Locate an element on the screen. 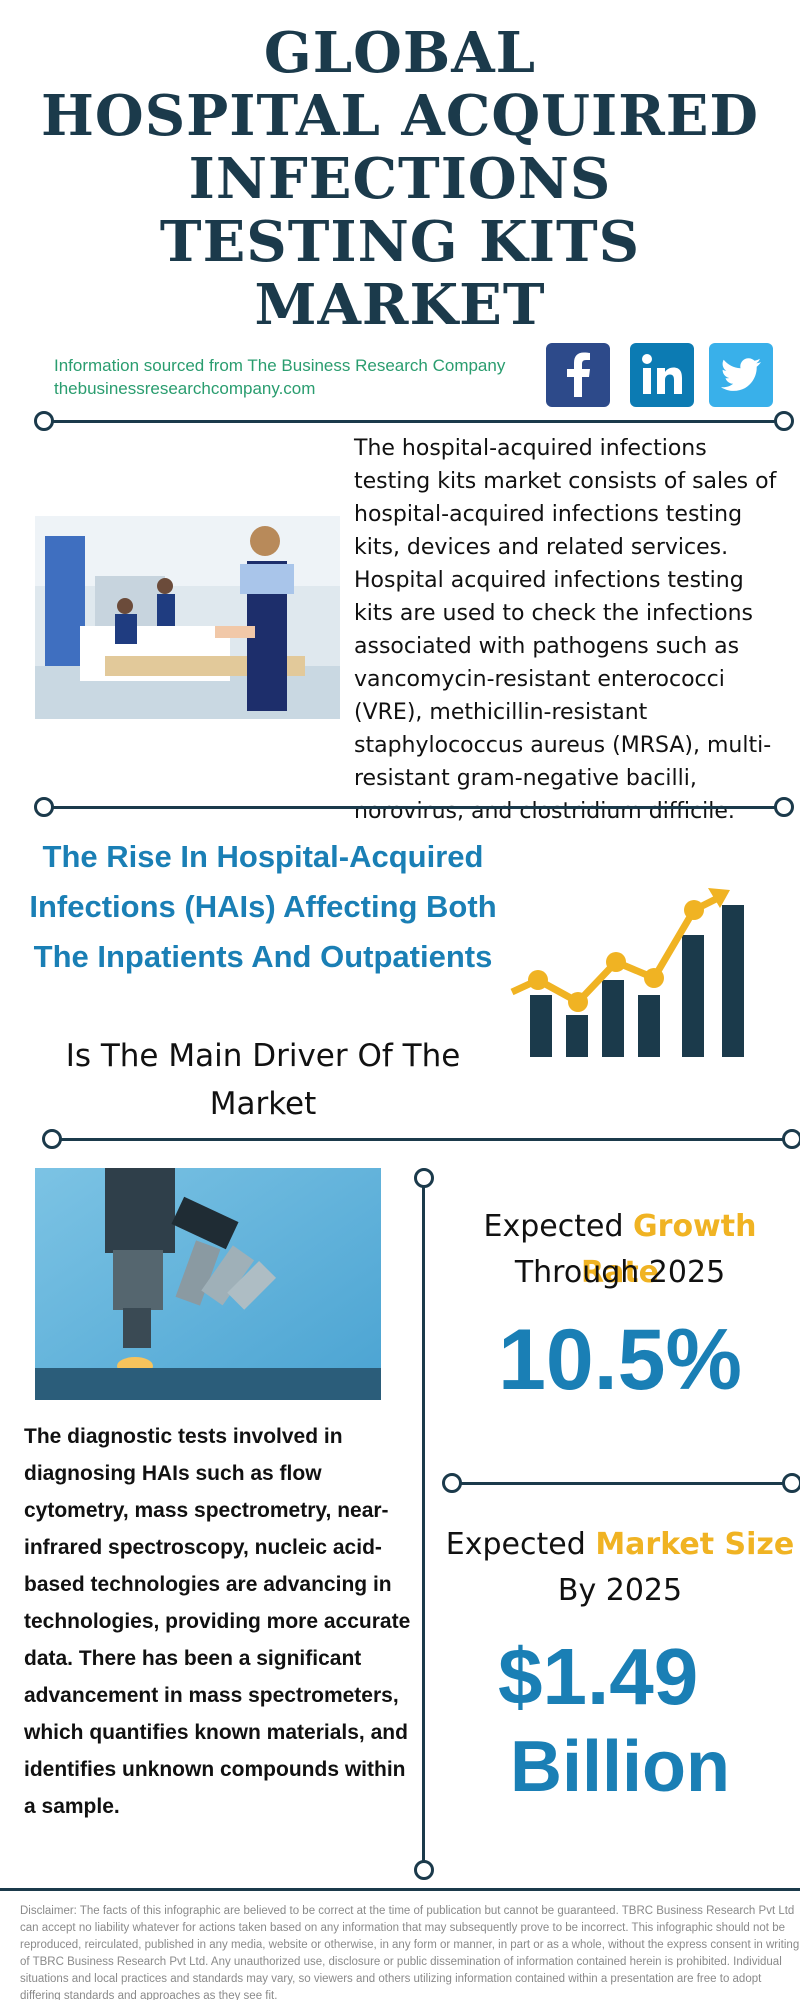 The width and height of the screenshot is (800, 2000). twitter-icon is located at coordinates (741, 375).